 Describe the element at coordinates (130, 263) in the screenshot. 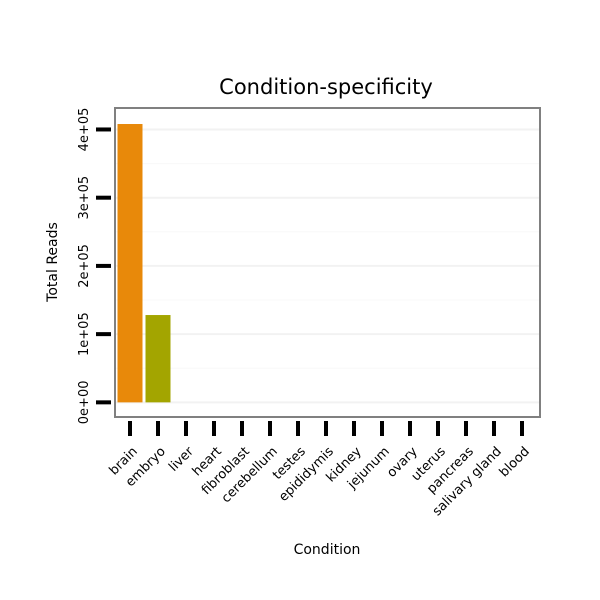

I see `bar-brain` at that location.